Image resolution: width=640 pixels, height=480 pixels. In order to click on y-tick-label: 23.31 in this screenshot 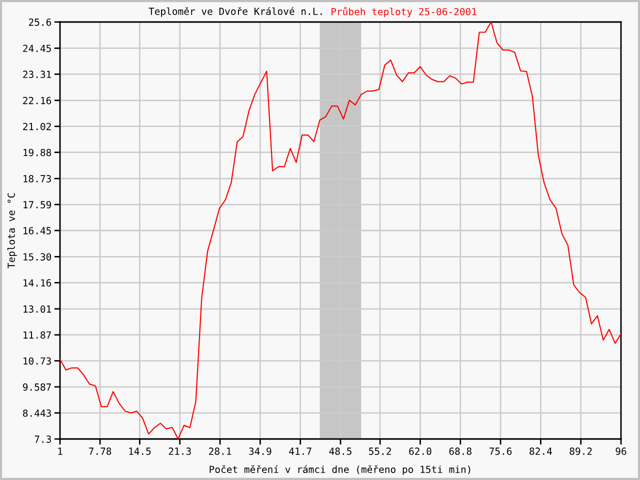, I will do `click(37, 74)`.